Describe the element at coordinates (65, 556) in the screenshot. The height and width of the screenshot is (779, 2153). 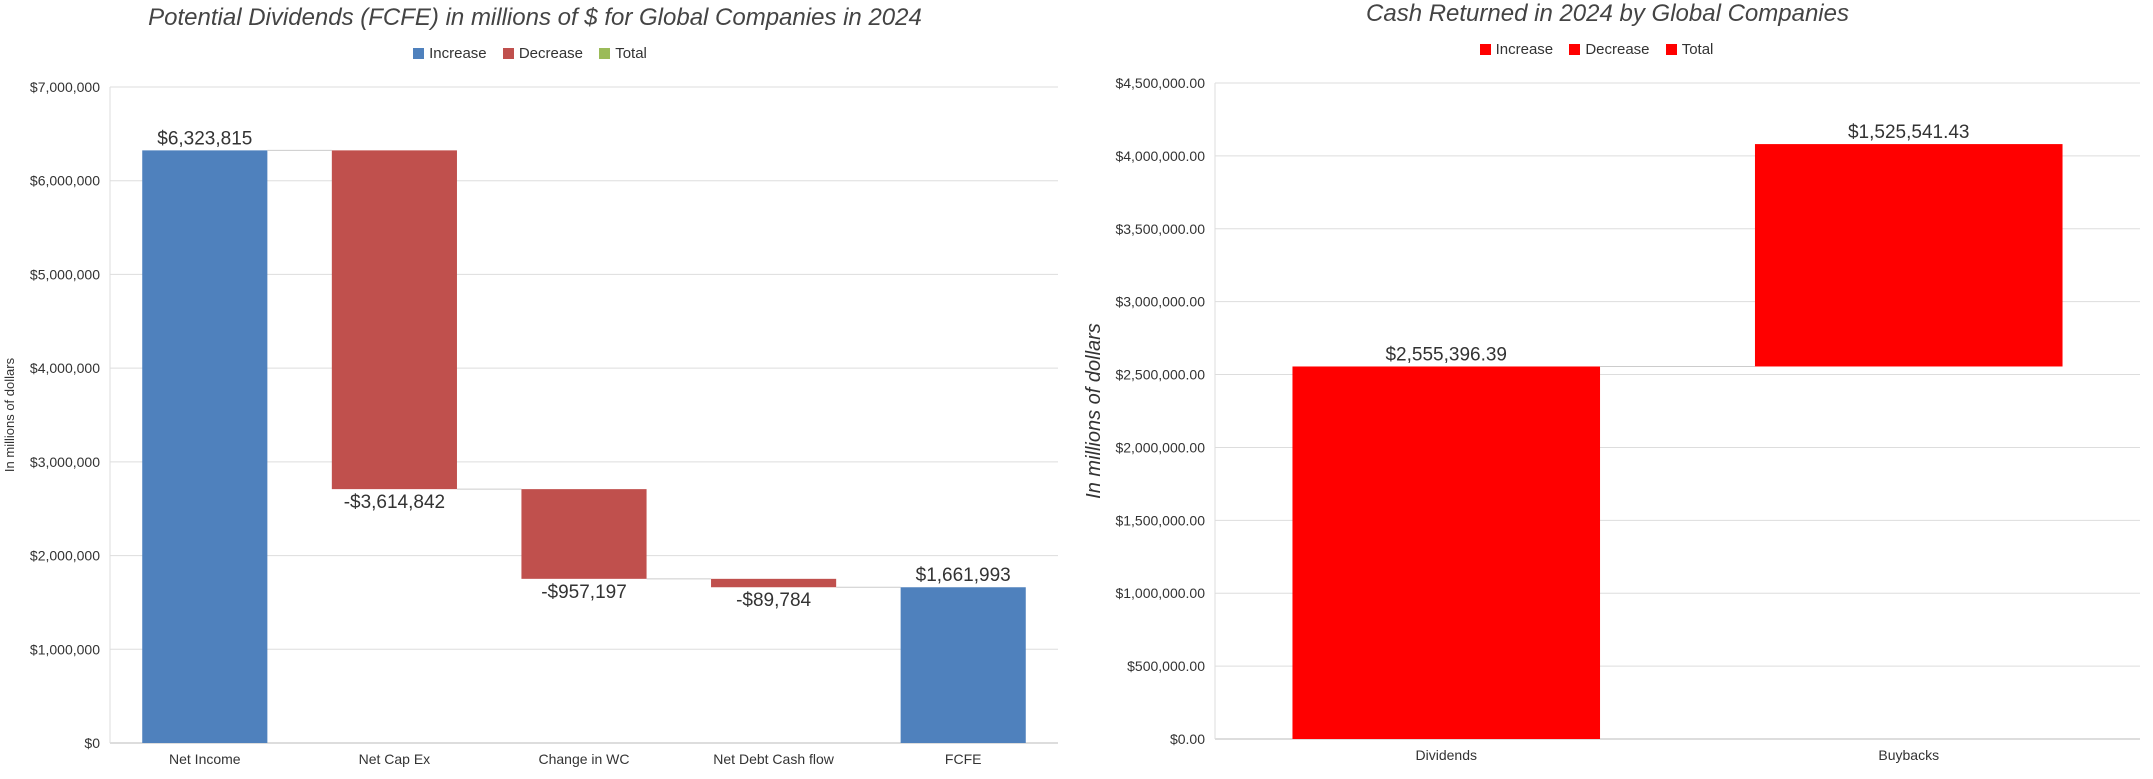
I see `y-tick-label: $2,000,000` at that location.